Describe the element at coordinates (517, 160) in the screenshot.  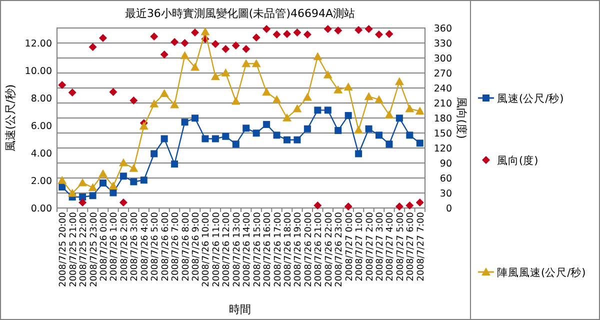
I see `legend-label: 風向(度)` at that location.